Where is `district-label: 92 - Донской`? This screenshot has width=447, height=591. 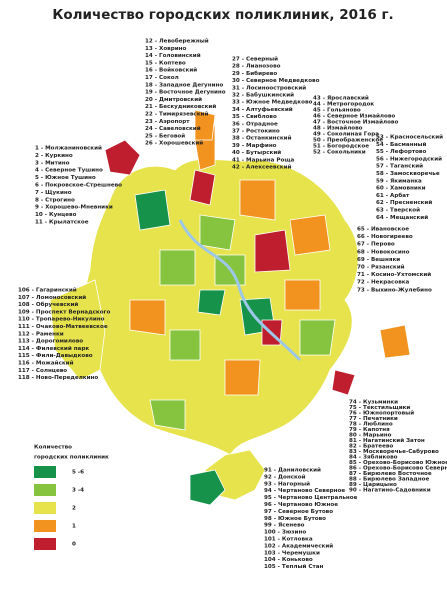 district-label: 92 - Донской is located at coordinates (285, 476).